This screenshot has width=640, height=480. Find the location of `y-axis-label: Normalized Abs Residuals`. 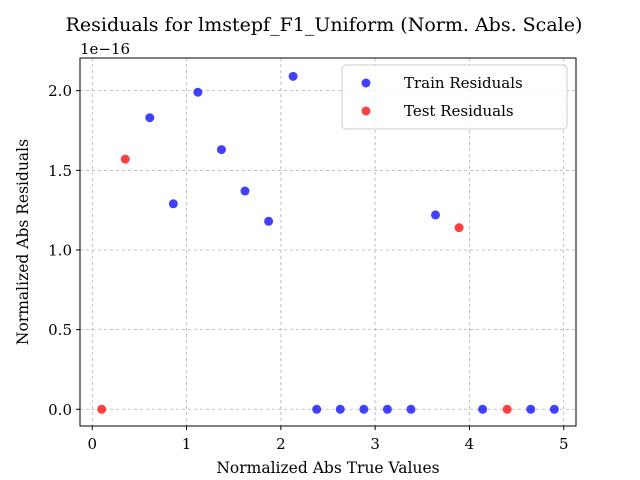

y-axis-label: Normalized Abs Residuals is located at coordinates (23, 242).